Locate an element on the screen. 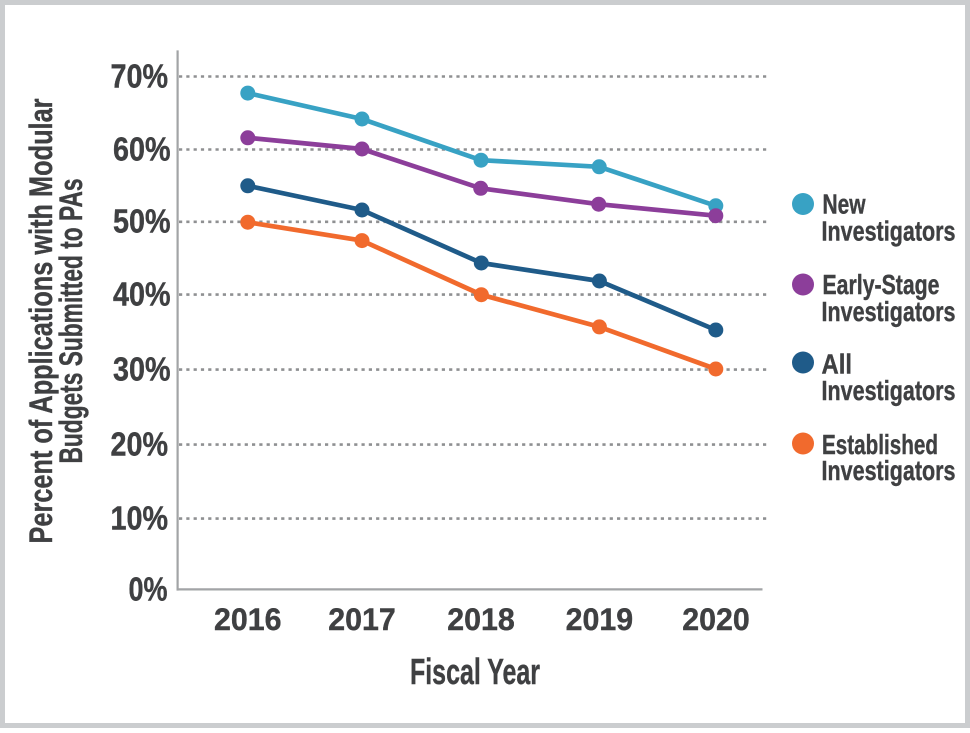 The height and width of the screenshot is (733, 970). svg-text: 2019 is located at coordinates (600, 619).